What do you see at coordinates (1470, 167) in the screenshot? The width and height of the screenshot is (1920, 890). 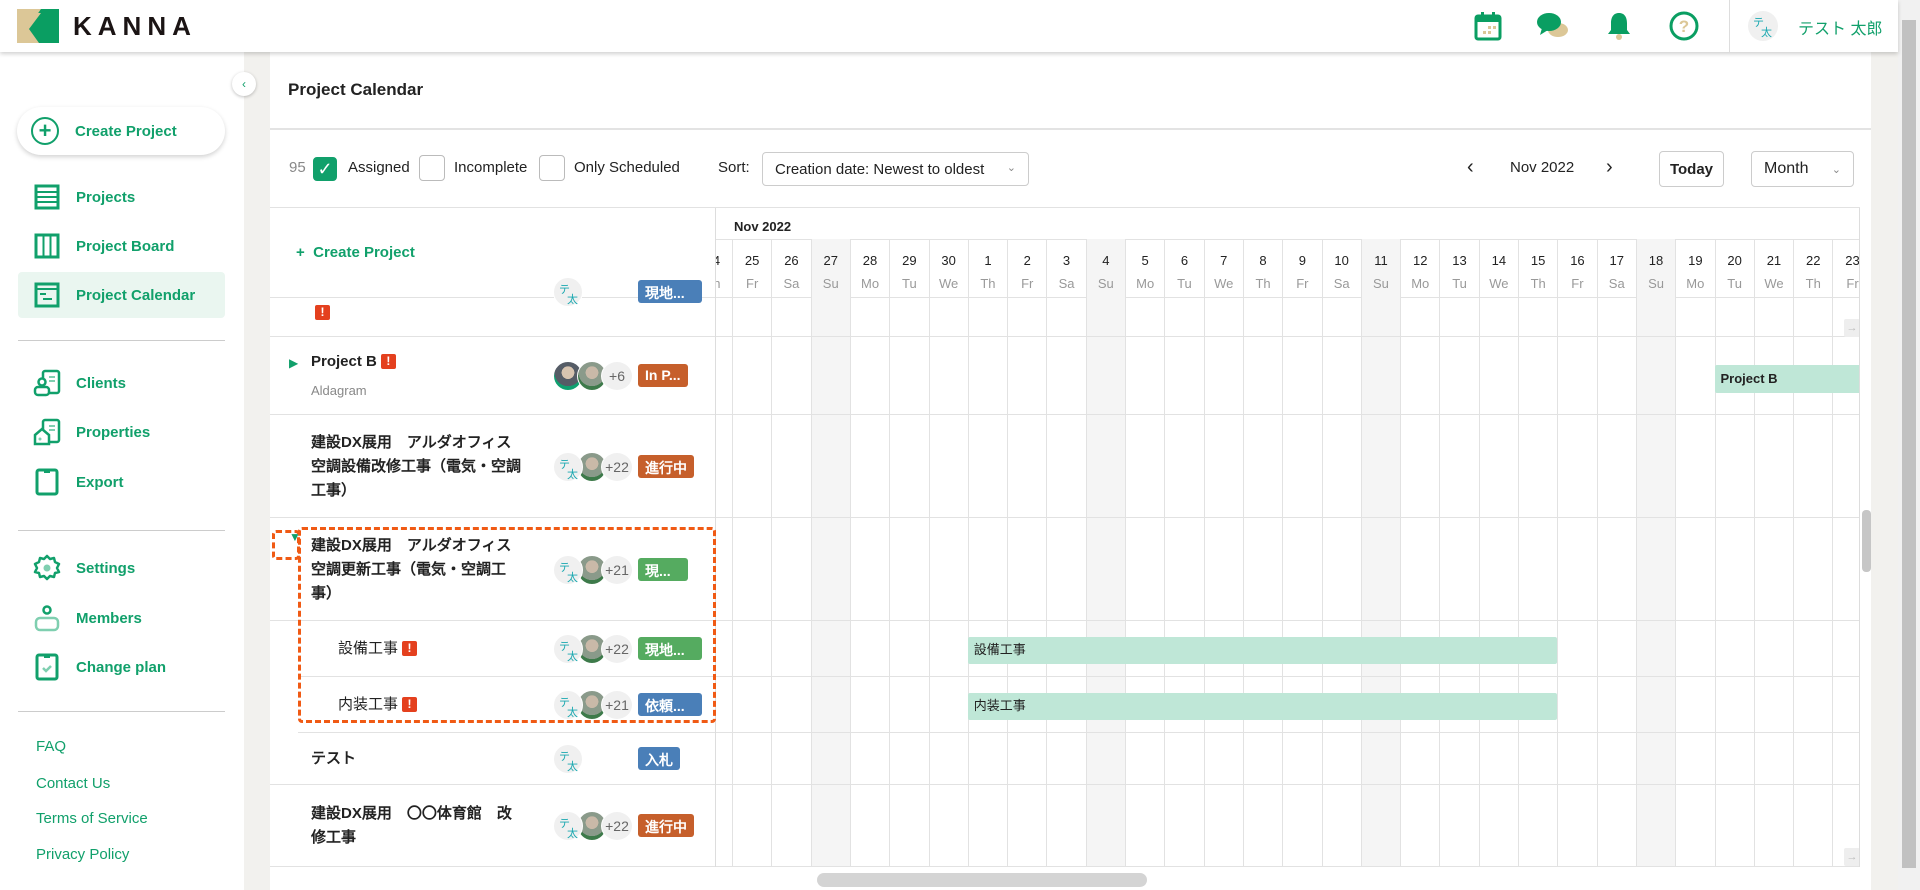 I see `prev-month-button: ‹` at bounding box center [1470, 167].